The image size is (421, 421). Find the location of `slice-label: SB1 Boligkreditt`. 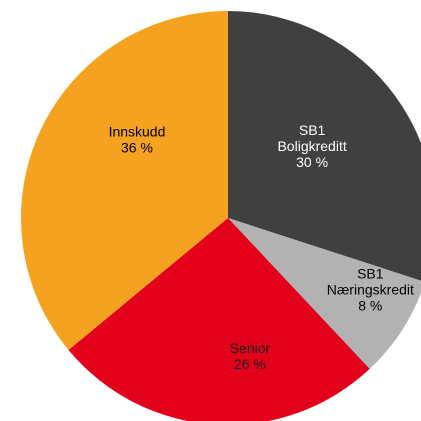

slice-label: SB1 Boligkreditt is located at coordinates (311, 138).